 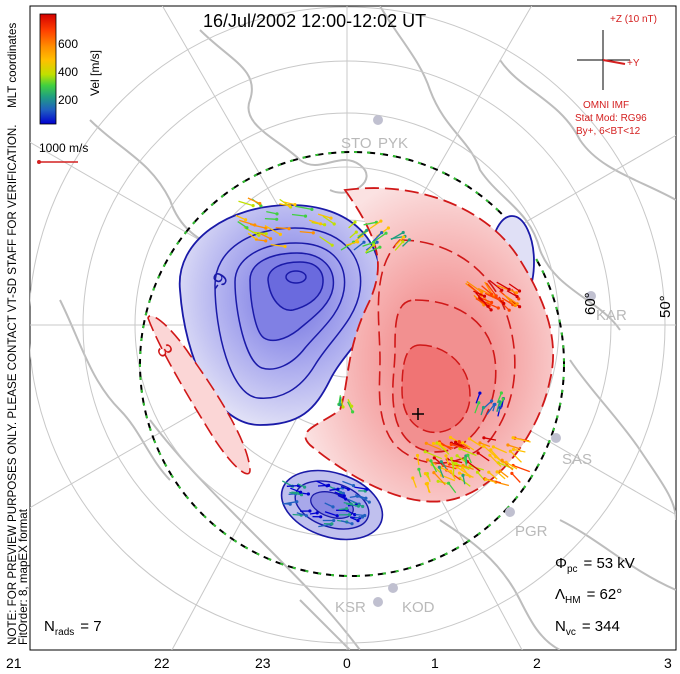 I want to click on mlt-label-1: 1, so click(x=435, y=663).